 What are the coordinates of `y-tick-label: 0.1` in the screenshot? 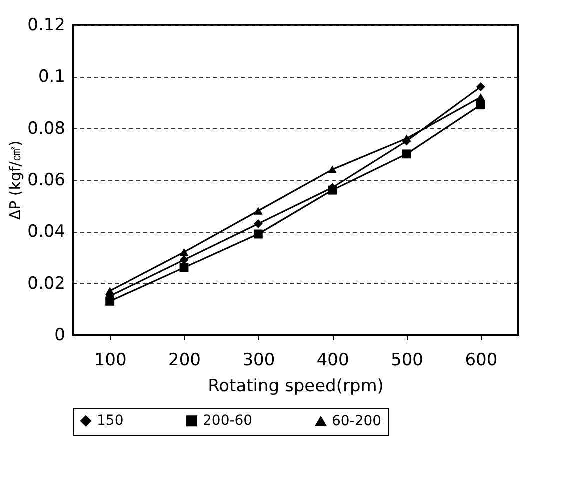 It's located at (52, 77).